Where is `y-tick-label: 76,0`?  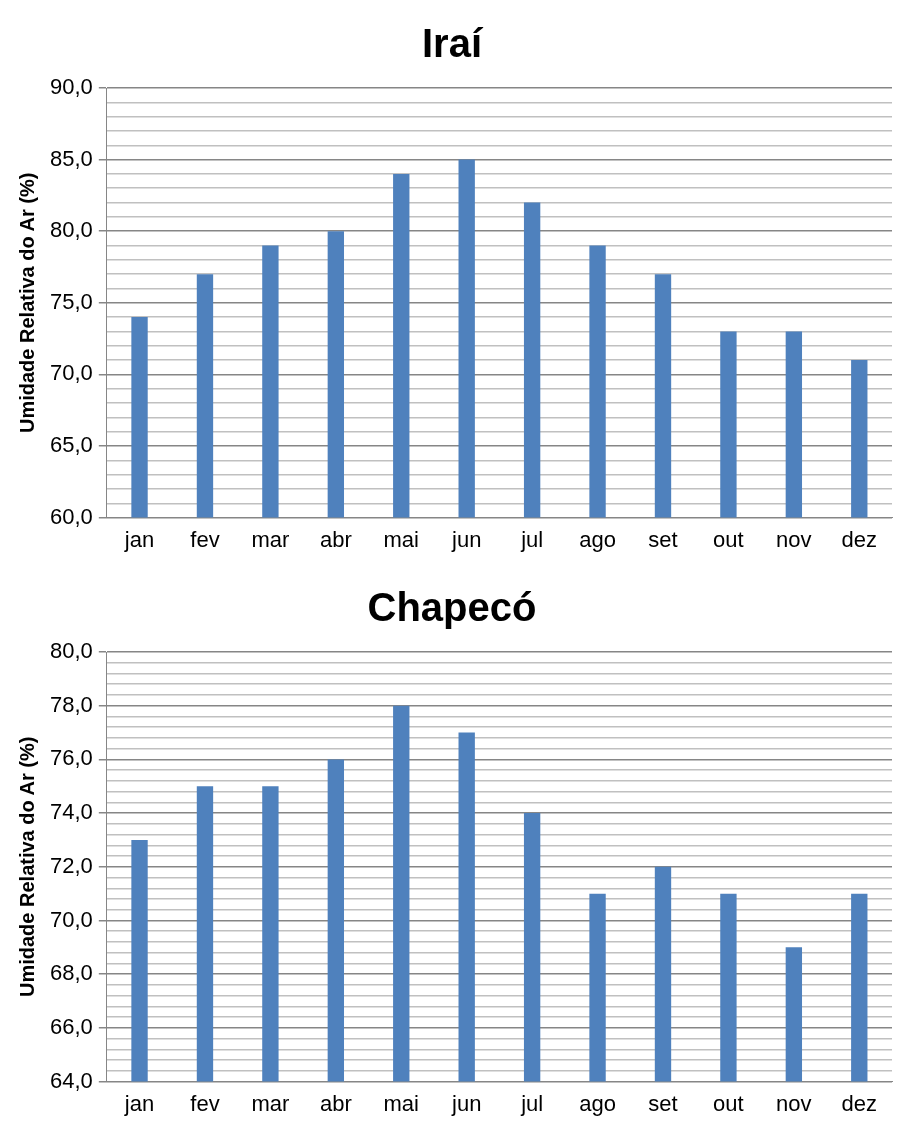
y-tick-label: 76,0 is located at coordinates (71, 758).